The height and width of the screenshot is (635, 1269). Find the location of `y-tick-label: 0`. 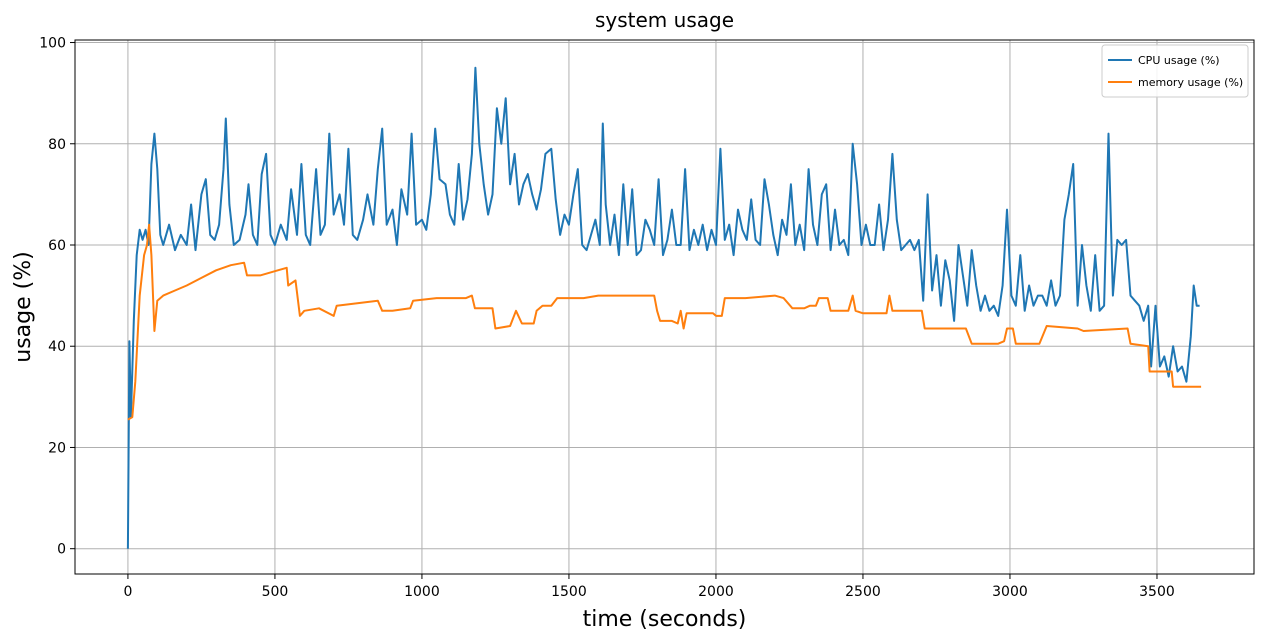

y-tick-label: 0 is located at coordinates (61, 550).